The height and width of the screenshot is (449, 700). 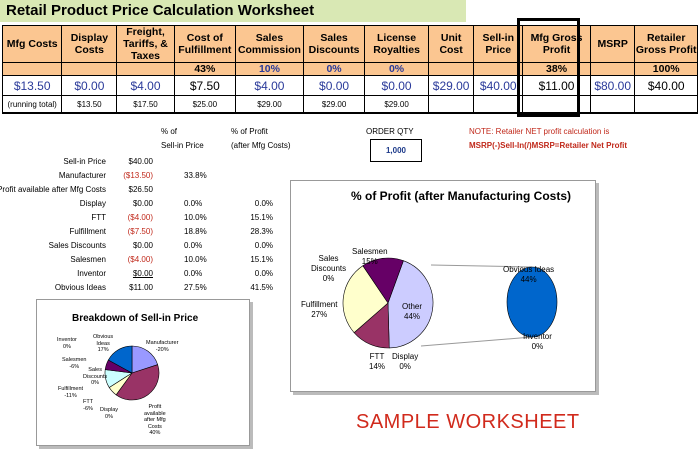 I want to click on sellin-chart-svg, so click(x=132, y=373).